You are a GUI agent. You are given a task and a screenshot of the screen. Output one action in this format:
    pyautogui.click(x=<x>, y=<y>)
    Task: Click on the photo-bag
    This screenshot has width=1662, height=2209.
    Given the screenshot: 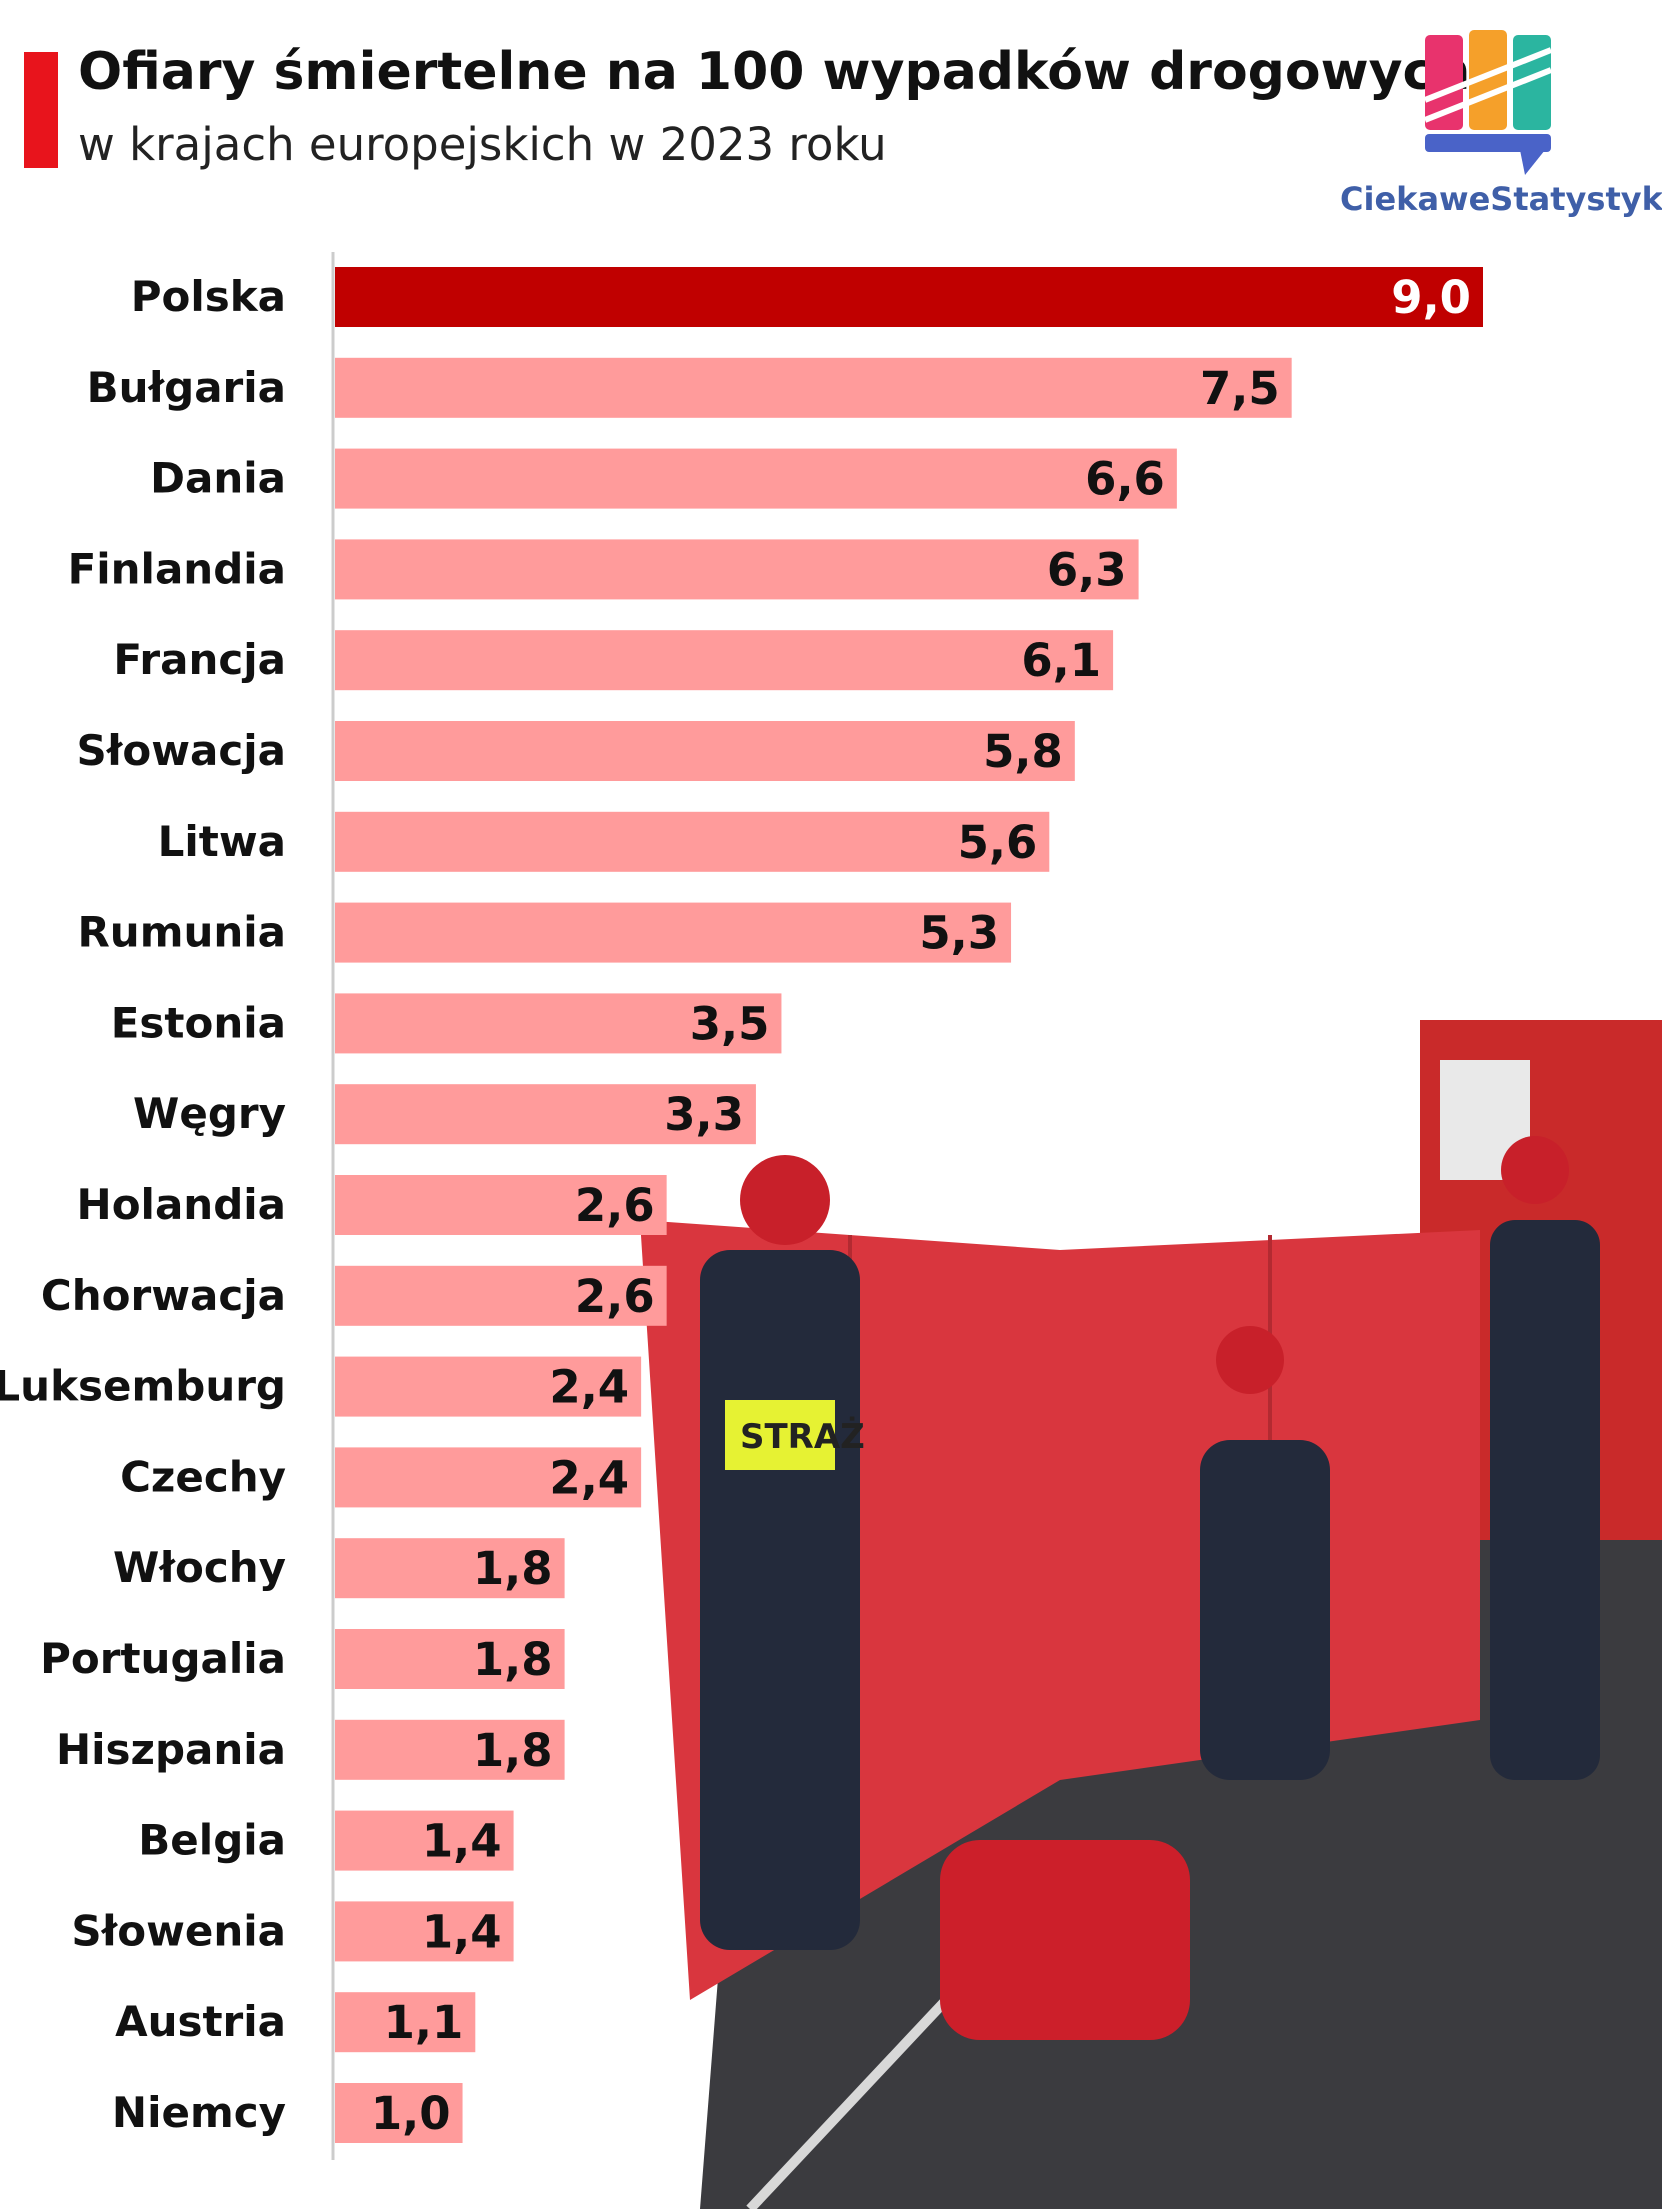 What is the action you would take?
    pyautogui.click(x=1065, y=1940)
    